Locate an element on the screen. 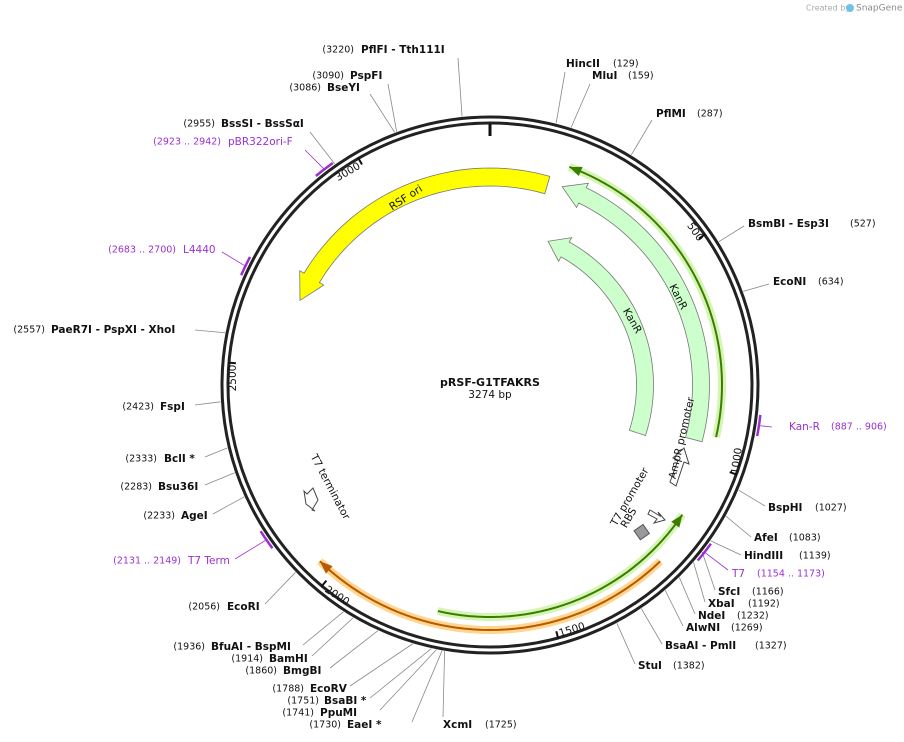  enzyme-name: PpuMI is located at coordinates (338, 713).